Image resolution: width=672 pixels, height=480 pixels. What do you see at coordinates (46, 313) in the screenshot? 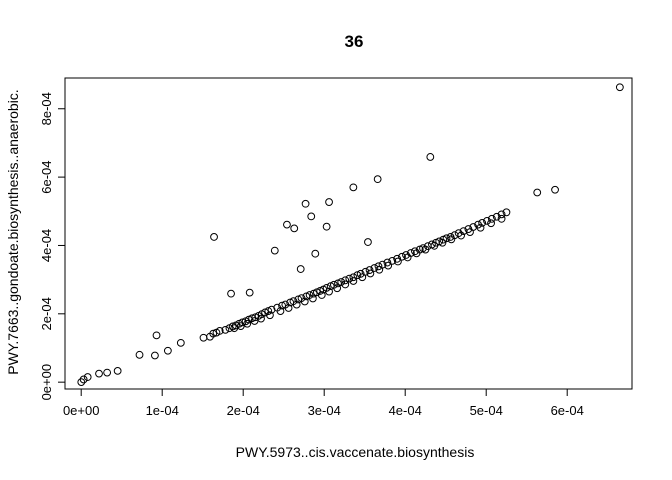
I see `y-tick-label: 2e-04` at bounding box center [46, 313].